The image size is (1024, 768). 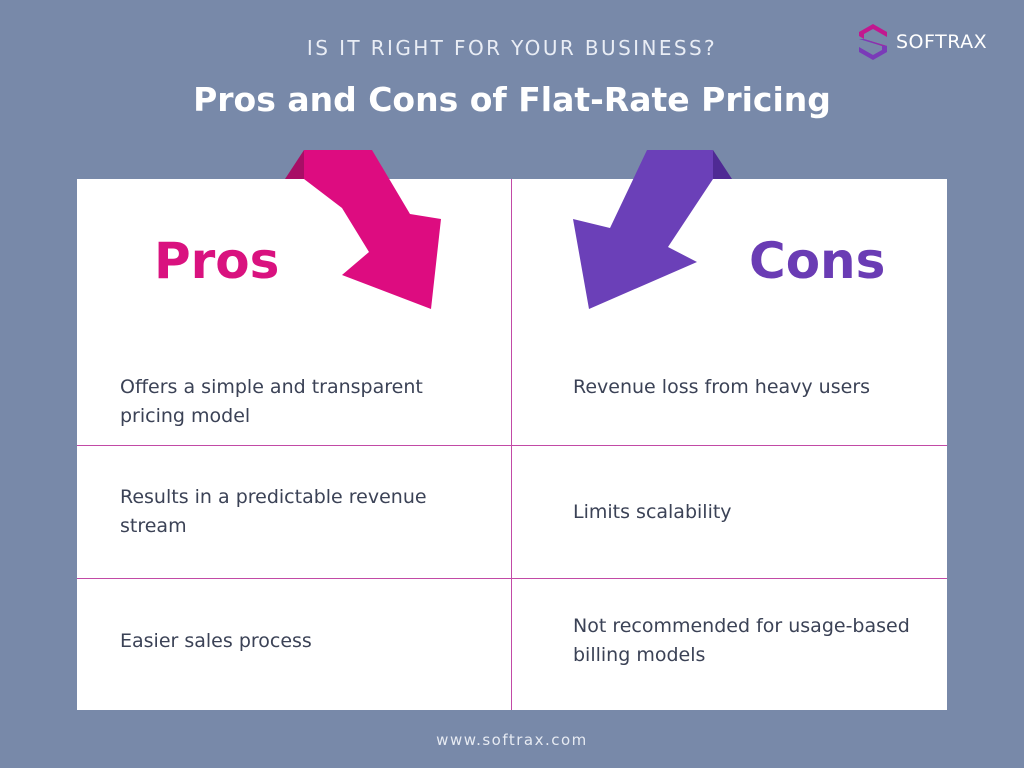 What do you see at coordinates (942, 42) in the screenshot?
I see `brand-name: SOFTRAX` at bounding box center [942, 42].